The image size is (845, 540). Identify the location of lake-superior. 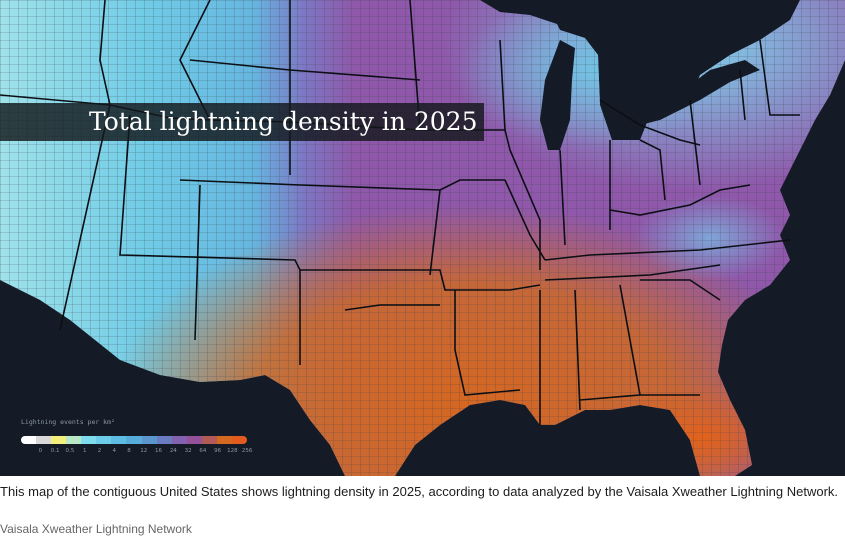
(560, 15).